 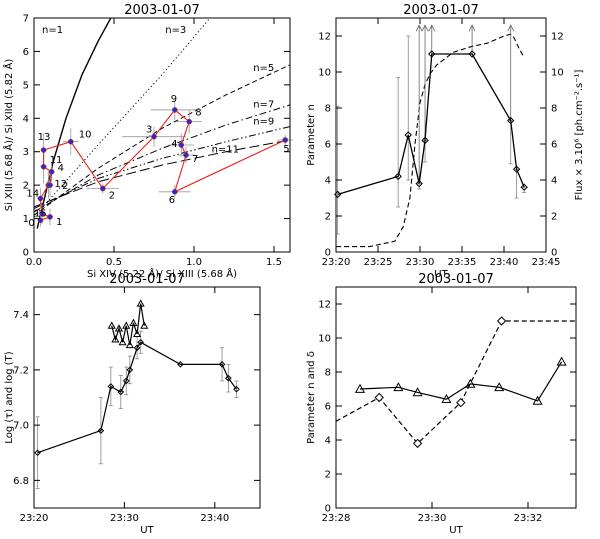 I want to click on logt-xtick-label: 23:30, so click(x=124, y=518).